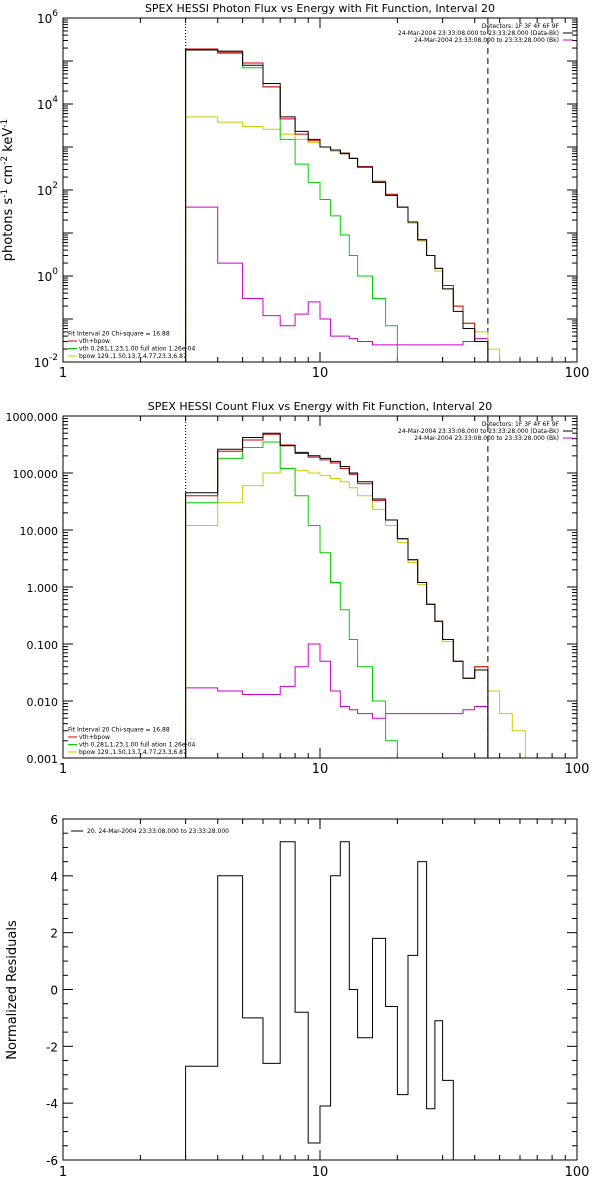 Image resolution: width=600 pixels, height=1200 pixels. Describe the element at coordinates (43, 588) in the screenshot. I see `y-tick-label: 1.000` at that location.